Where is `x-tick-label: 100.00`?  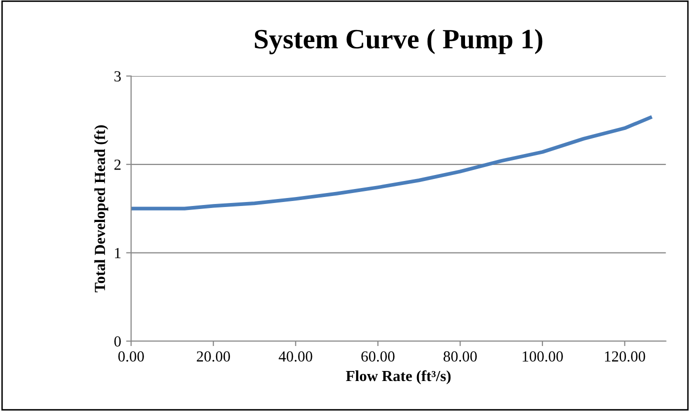 x-tick-label: 100.00 is located at coordinates (542, 356).